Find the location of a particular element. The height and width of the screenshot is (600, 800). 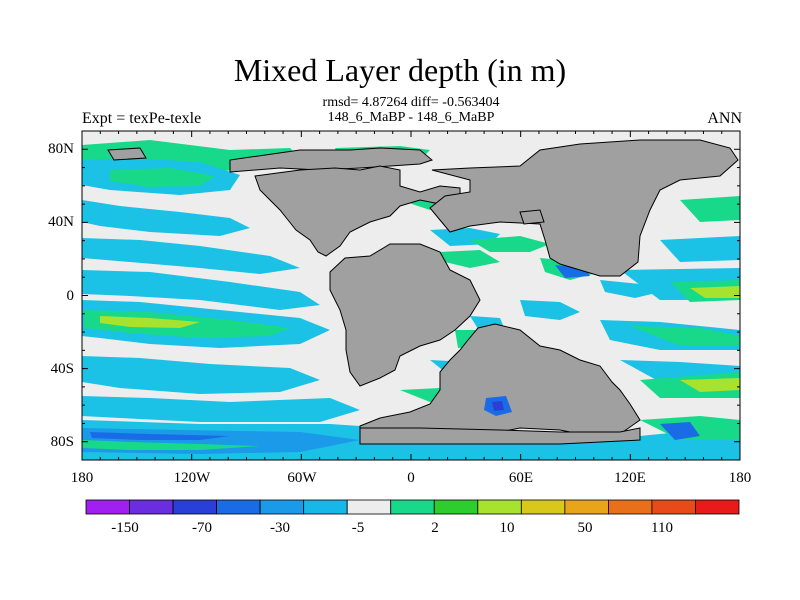

colorbar-label: -150 is located at coordinates (125, 528).